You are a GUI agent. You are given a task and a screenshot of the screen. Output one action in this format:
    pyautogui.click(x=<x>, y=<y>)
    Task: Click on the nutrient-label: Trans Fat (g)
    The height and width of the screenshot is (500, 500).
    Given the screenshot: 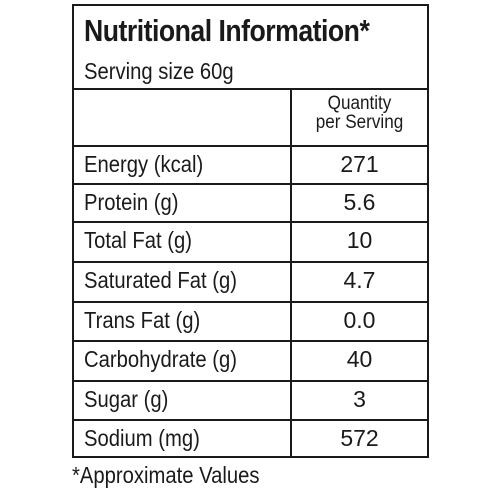 What is the action you would take?
    pyautogui.click(x=142, y=320)
    